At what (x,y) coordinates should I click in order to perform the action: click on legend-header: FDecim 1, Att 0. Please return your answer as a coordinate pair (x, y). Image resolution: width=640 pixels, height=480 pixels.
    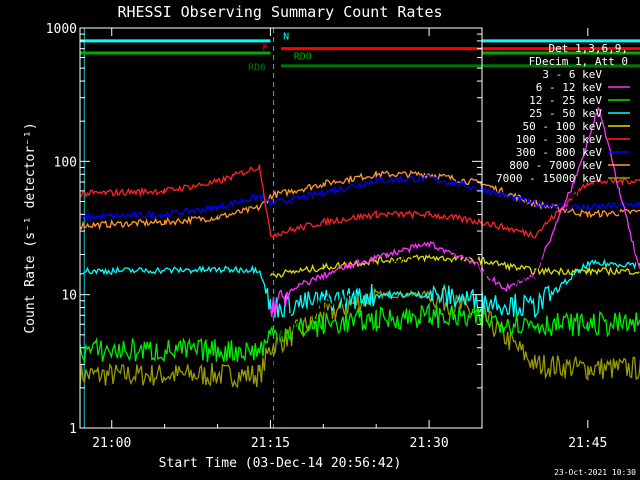
    Looking at the image, I should click on (578, 61).